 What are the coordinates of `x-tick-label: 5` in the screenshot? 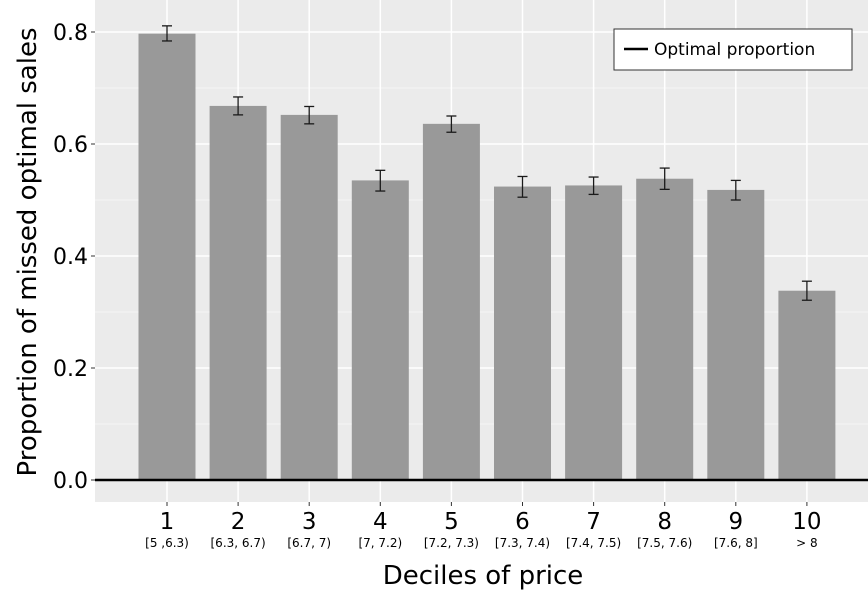 It's located at (451, 522).